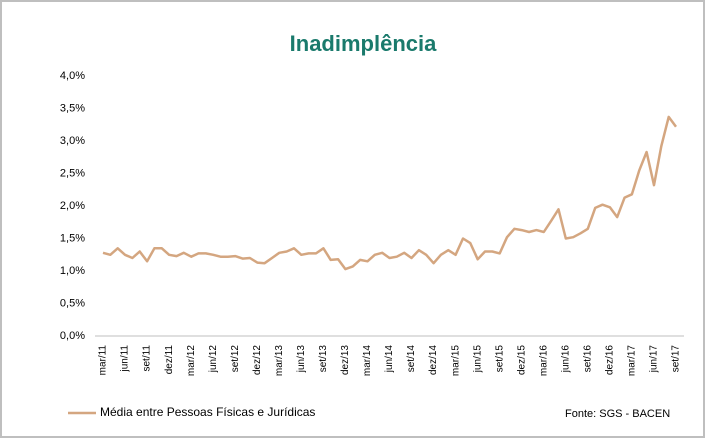 The height and width of the screenshot is (438, 705). What do you see at coordinates (72, 206) in the screenshot?
I see `y-tick-label: 2,0%` at bounding box center [72, 206].